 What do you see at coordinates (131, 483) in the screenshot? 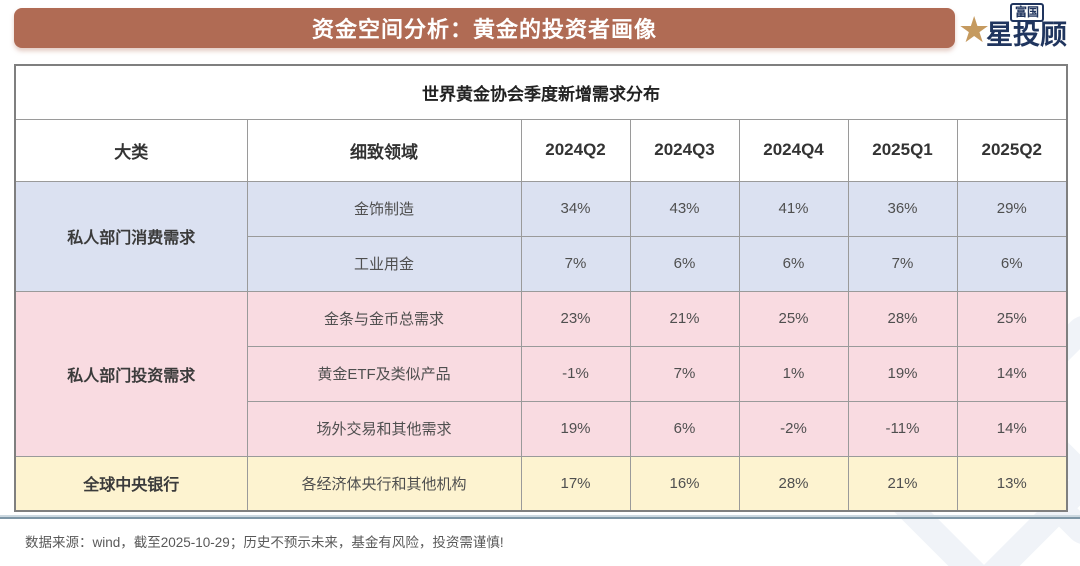
I see `category-central-banks: 全球中央银行` at bounding box center [131, 483].